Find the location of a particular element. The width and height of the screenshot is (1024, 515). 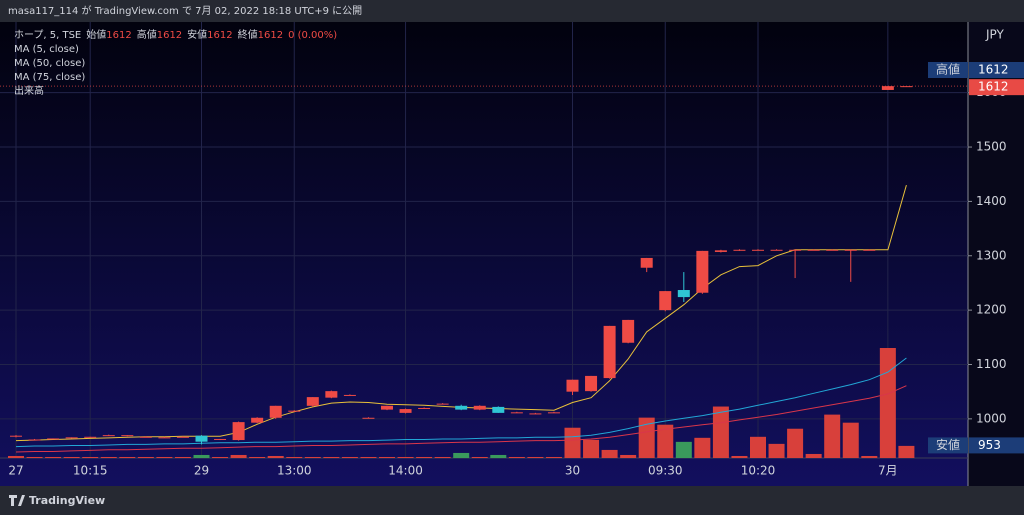

legend-series: MA (50, close) is located at coordinates (49, 63).